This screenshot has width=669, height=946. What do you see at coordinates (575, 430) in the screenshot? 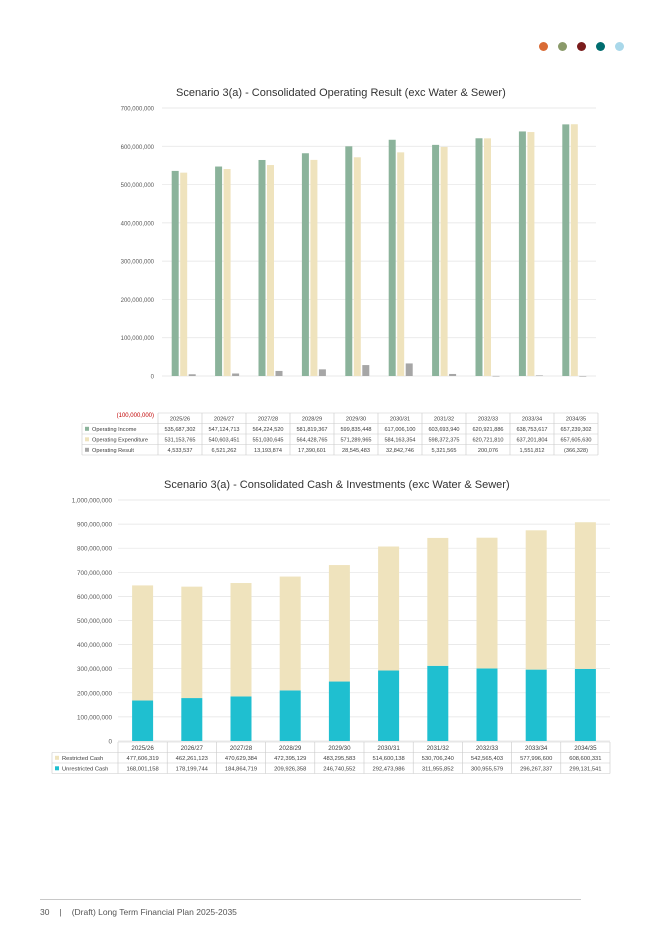
I see `data-label: 657,239,302` at bounding box center [575, 430].